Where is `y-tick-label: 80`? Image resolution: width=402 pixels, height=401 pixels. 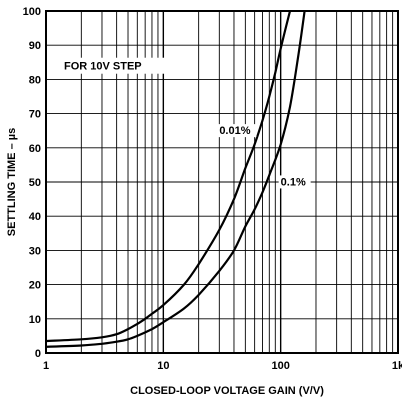
y-tick-label: 80 is located at coordinates (35, 80).